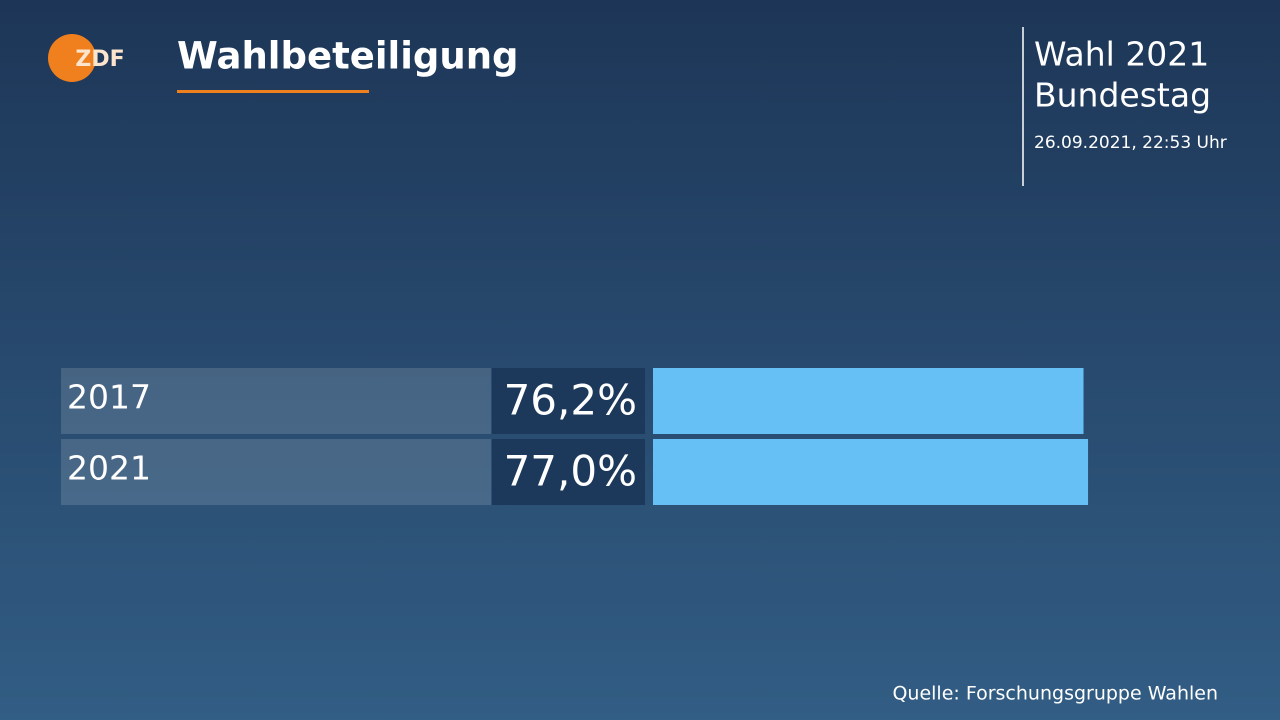 This screenshot has width=1280, height=720. What do you see at coordinates (1121, 54) in the screenshot?
I see `header-label: Wahl 2021` at bounding box center [1121, 54].